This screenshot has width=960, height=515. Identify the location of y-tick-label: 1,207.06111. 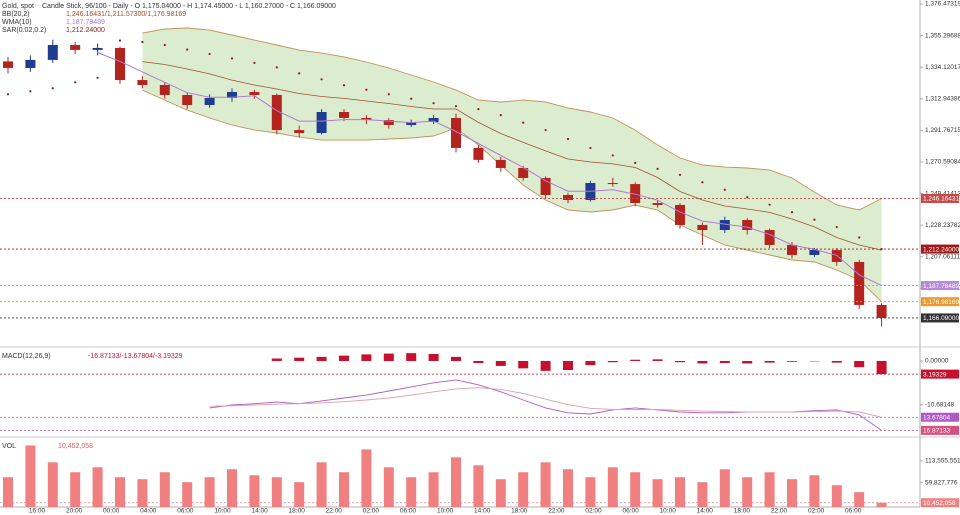
(942, 257).